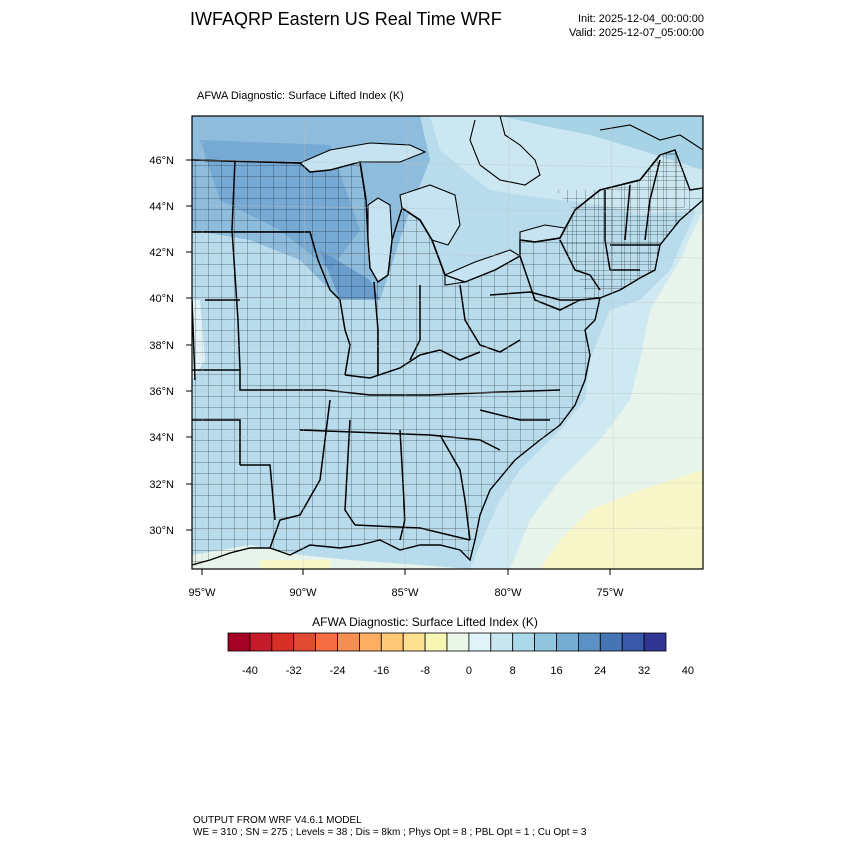 This screenshot has height=850, width=850. I want to click on northeast-counties, so click(622, 225).